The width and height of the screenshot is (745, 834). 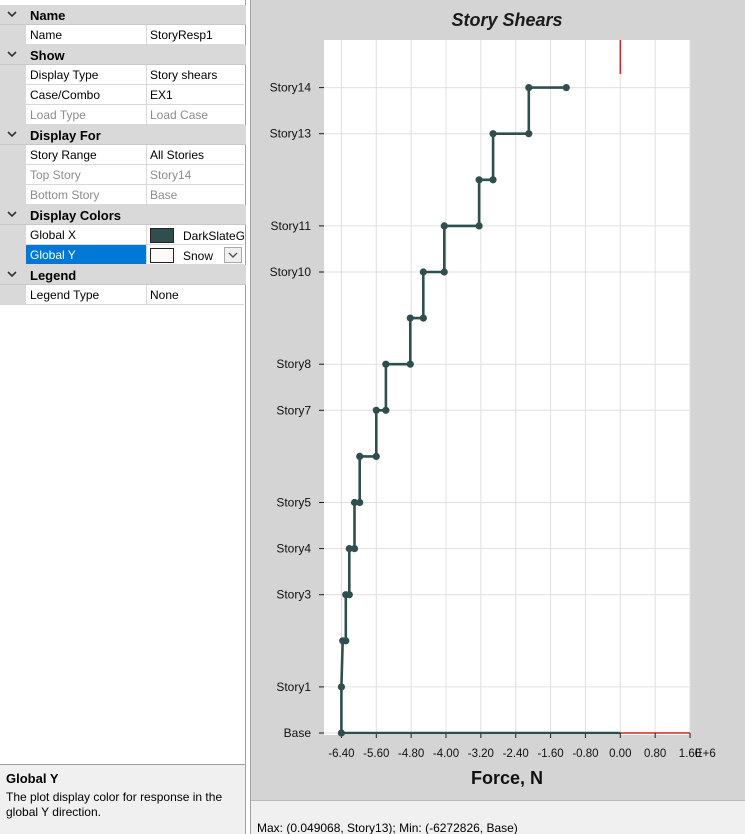 I want to click on dropdown-button, so click(x=233, y=255).